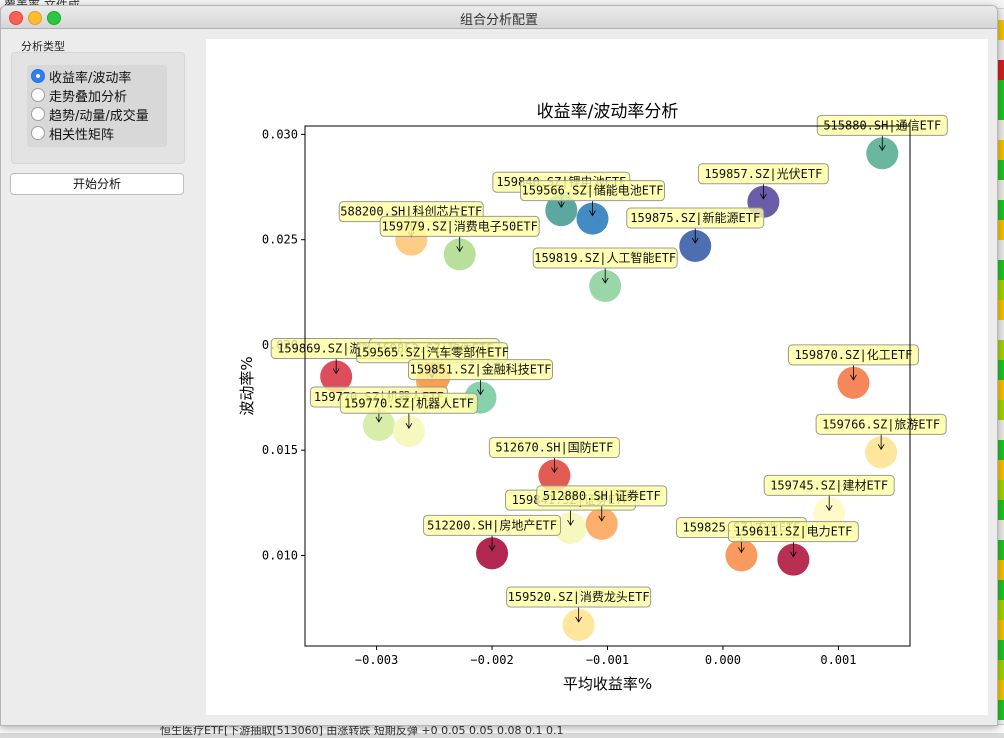 The height and width of the screenshot is (738, 1004). I want to click on x-tick-label: −0.001, so click(607, 660).